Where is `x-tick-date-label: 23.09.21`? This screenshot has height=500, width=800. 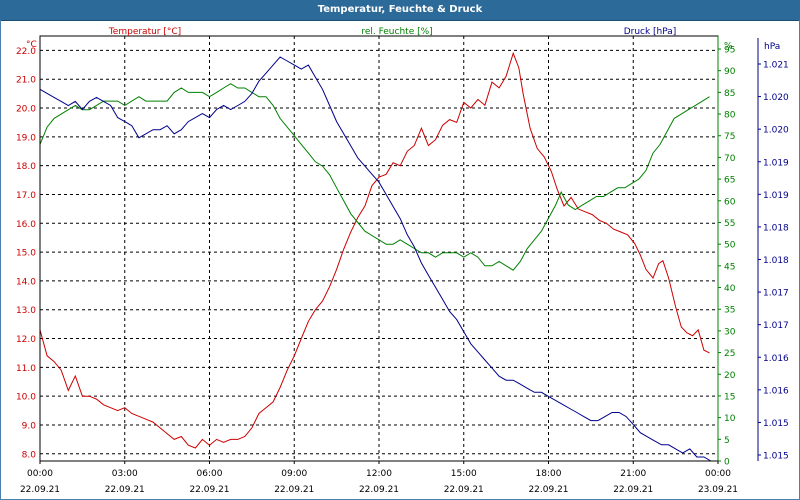 x-tick-date-label: 23.09.21 is located at coordinates (718, 490).